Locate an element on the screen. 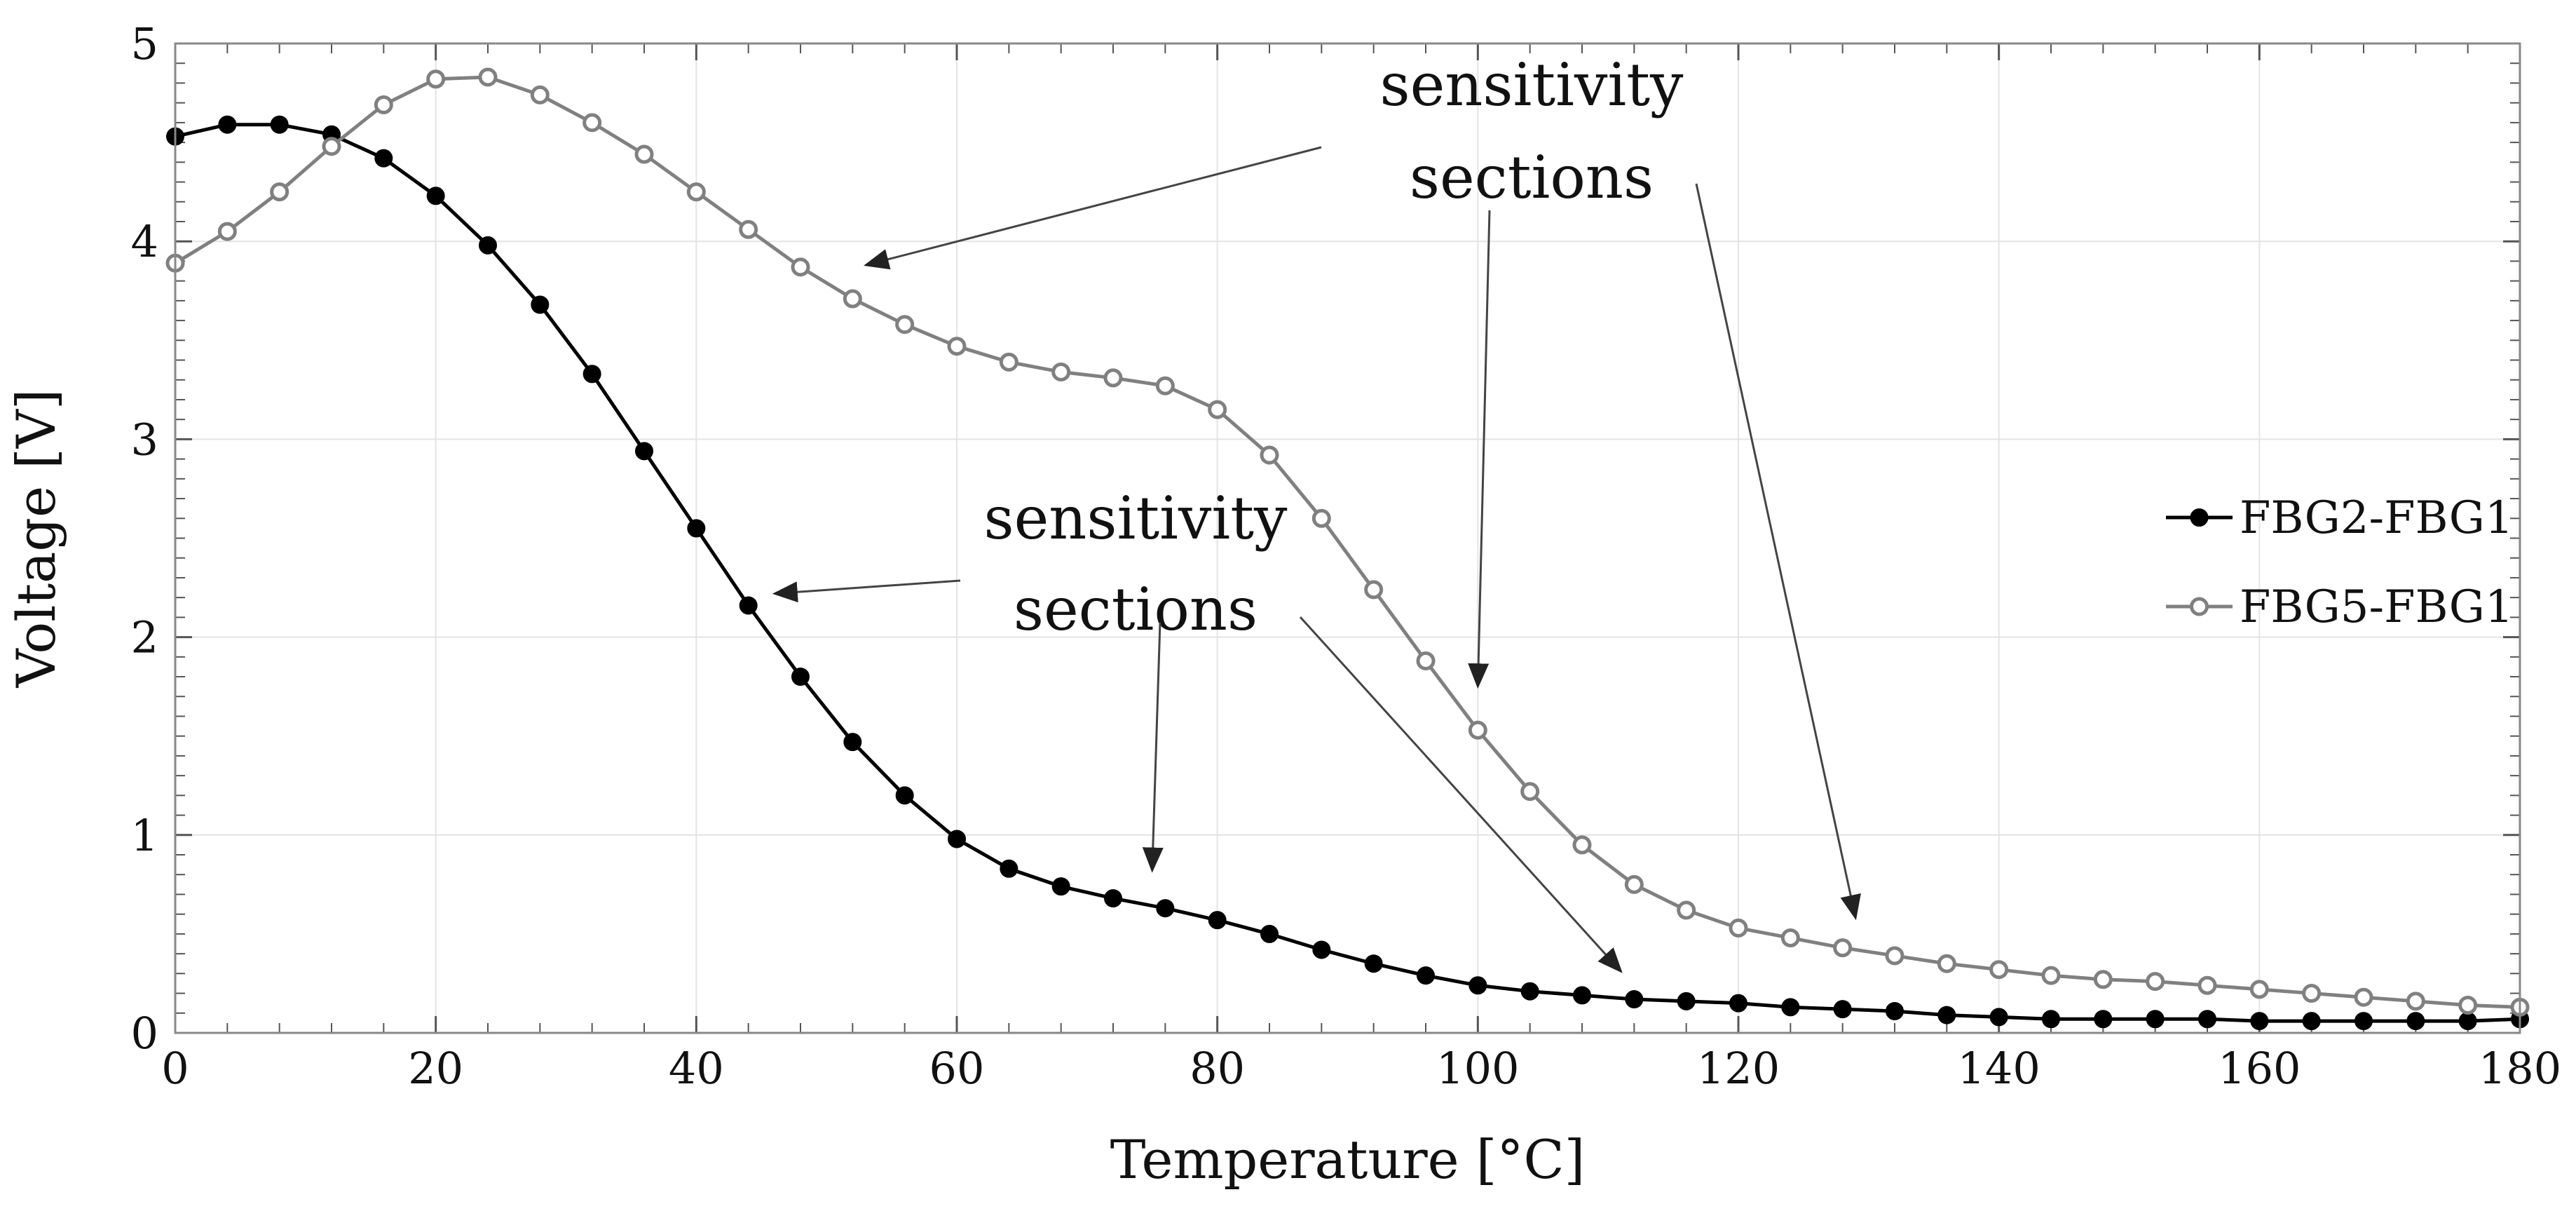 The height and width of the screenshot is (1211, 2576). y-tick-label: 1 is located at coordinates (144, 836).